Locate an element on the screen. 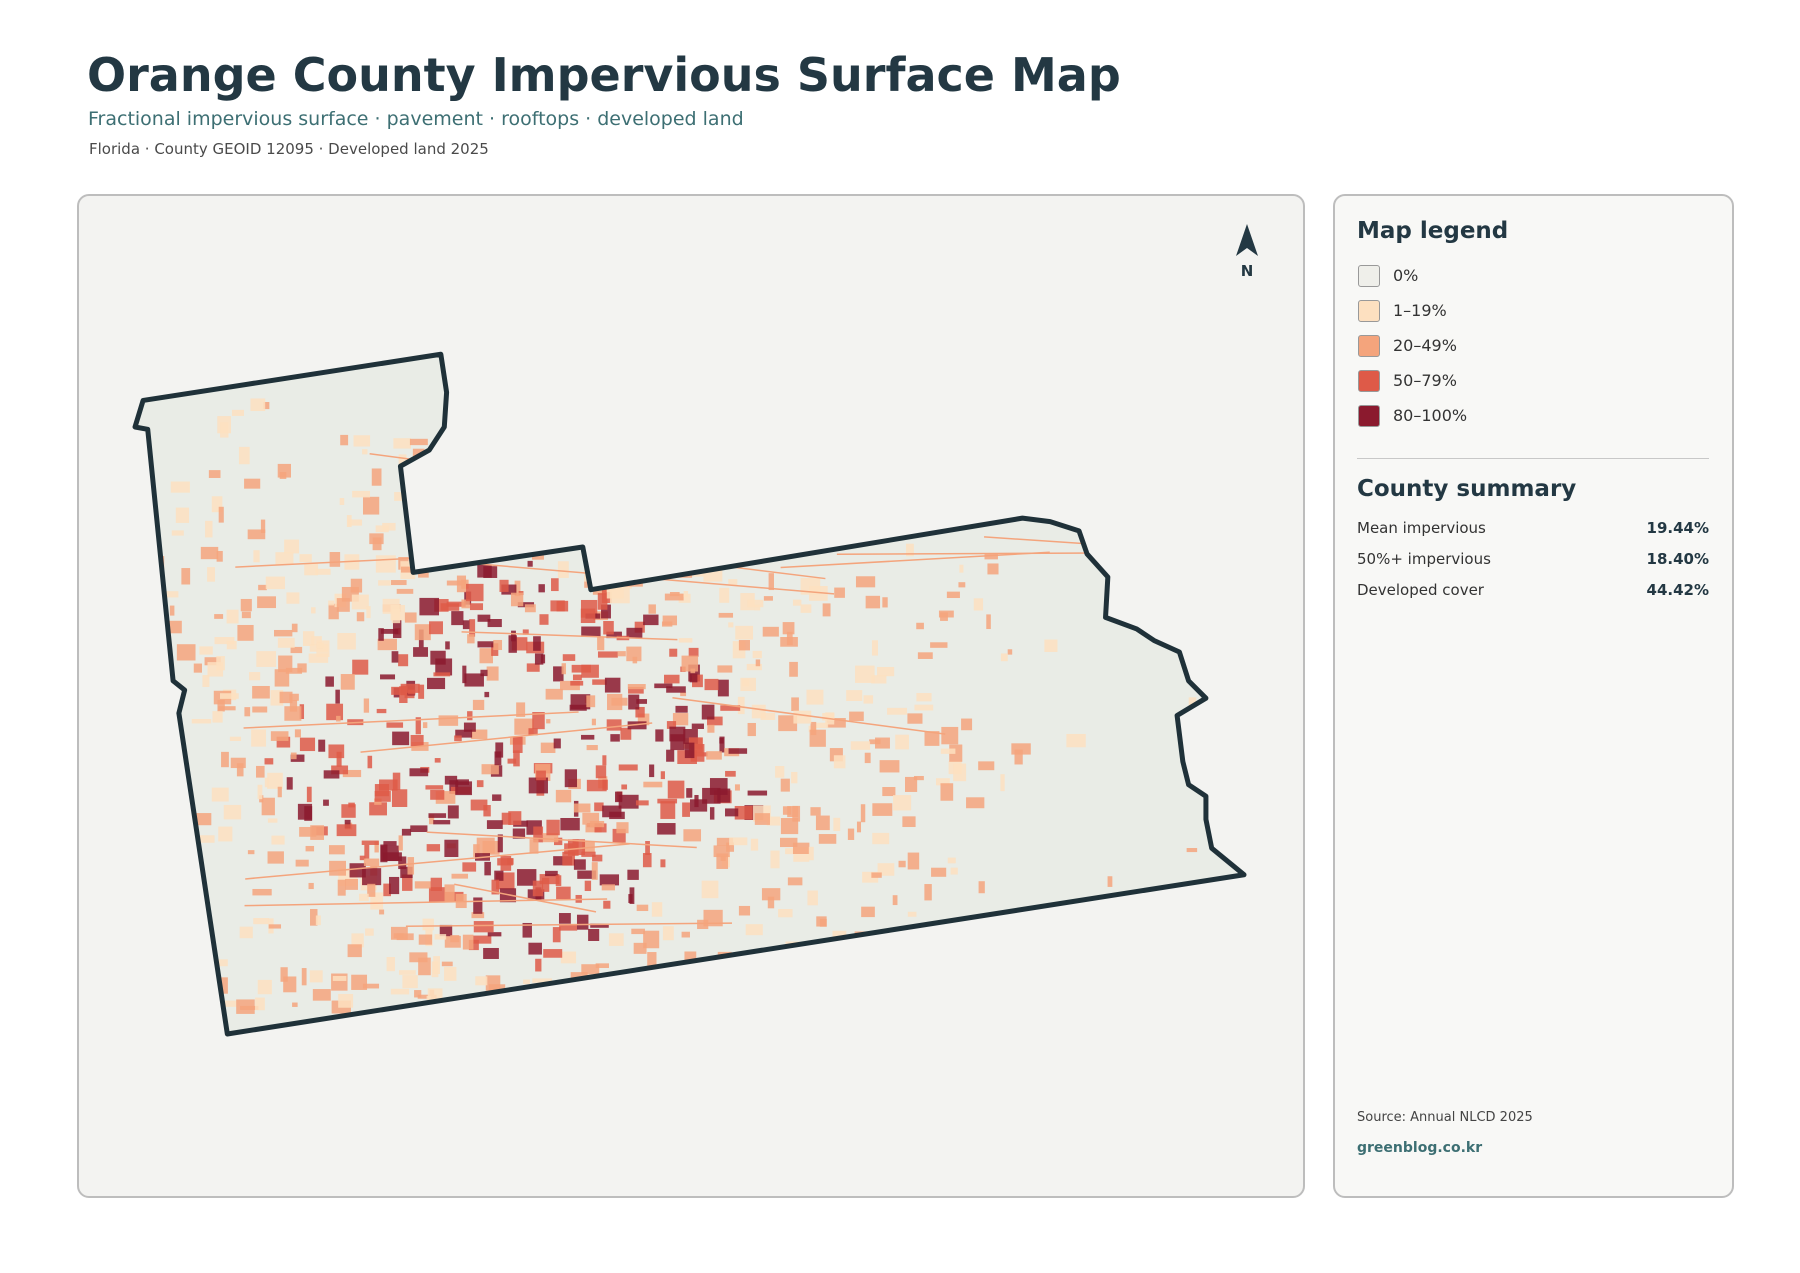 The width and height of the screenshot is (1800, 1273). title: Orange County Impervious Surface Map is located at coordinates (604, 75).